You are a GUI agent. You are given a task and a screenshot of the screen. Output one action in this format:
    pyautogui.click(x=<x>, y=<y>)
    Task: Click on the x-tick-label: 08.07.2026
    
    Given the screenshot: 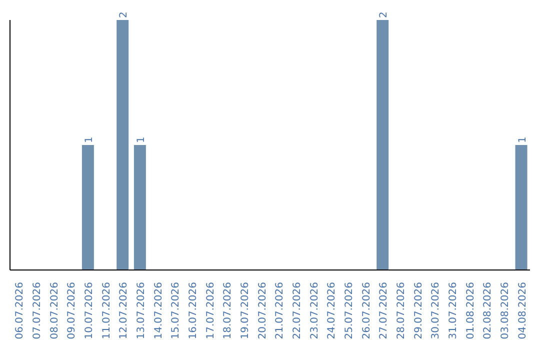 What is the action you would take?
    pyautogui.click(x=54, y=311)
    